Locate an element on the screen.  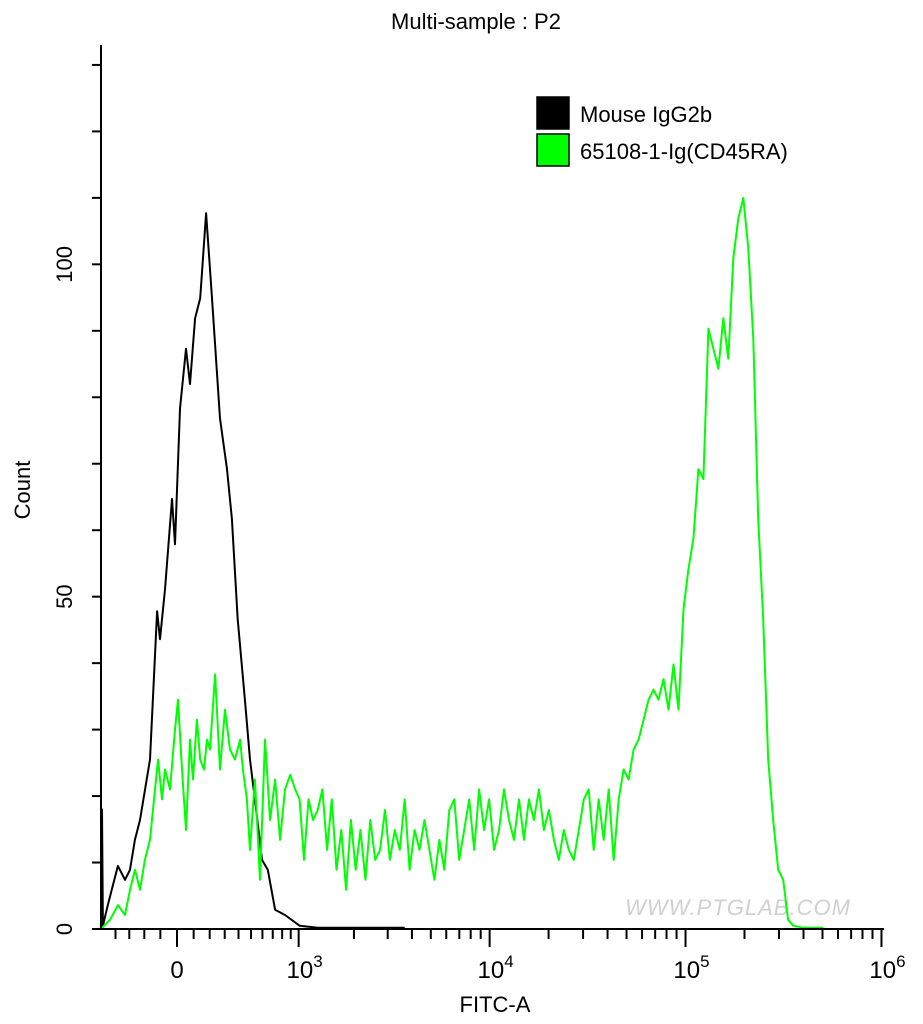
x-axis-label: FITC-A is located at coordinates (495, 1004).